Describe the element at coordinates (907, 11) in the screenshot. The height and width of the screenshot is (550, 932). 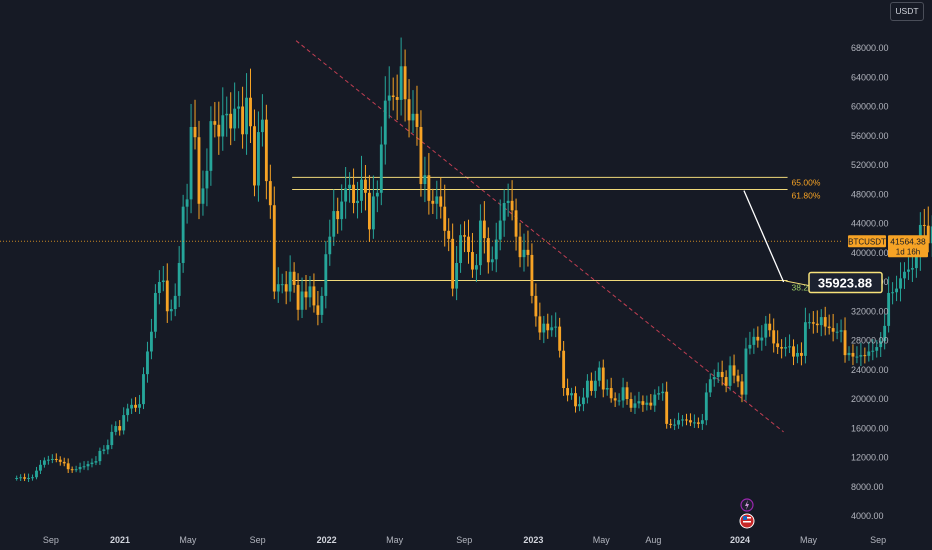
I see `currency-button: USDT` at that location.